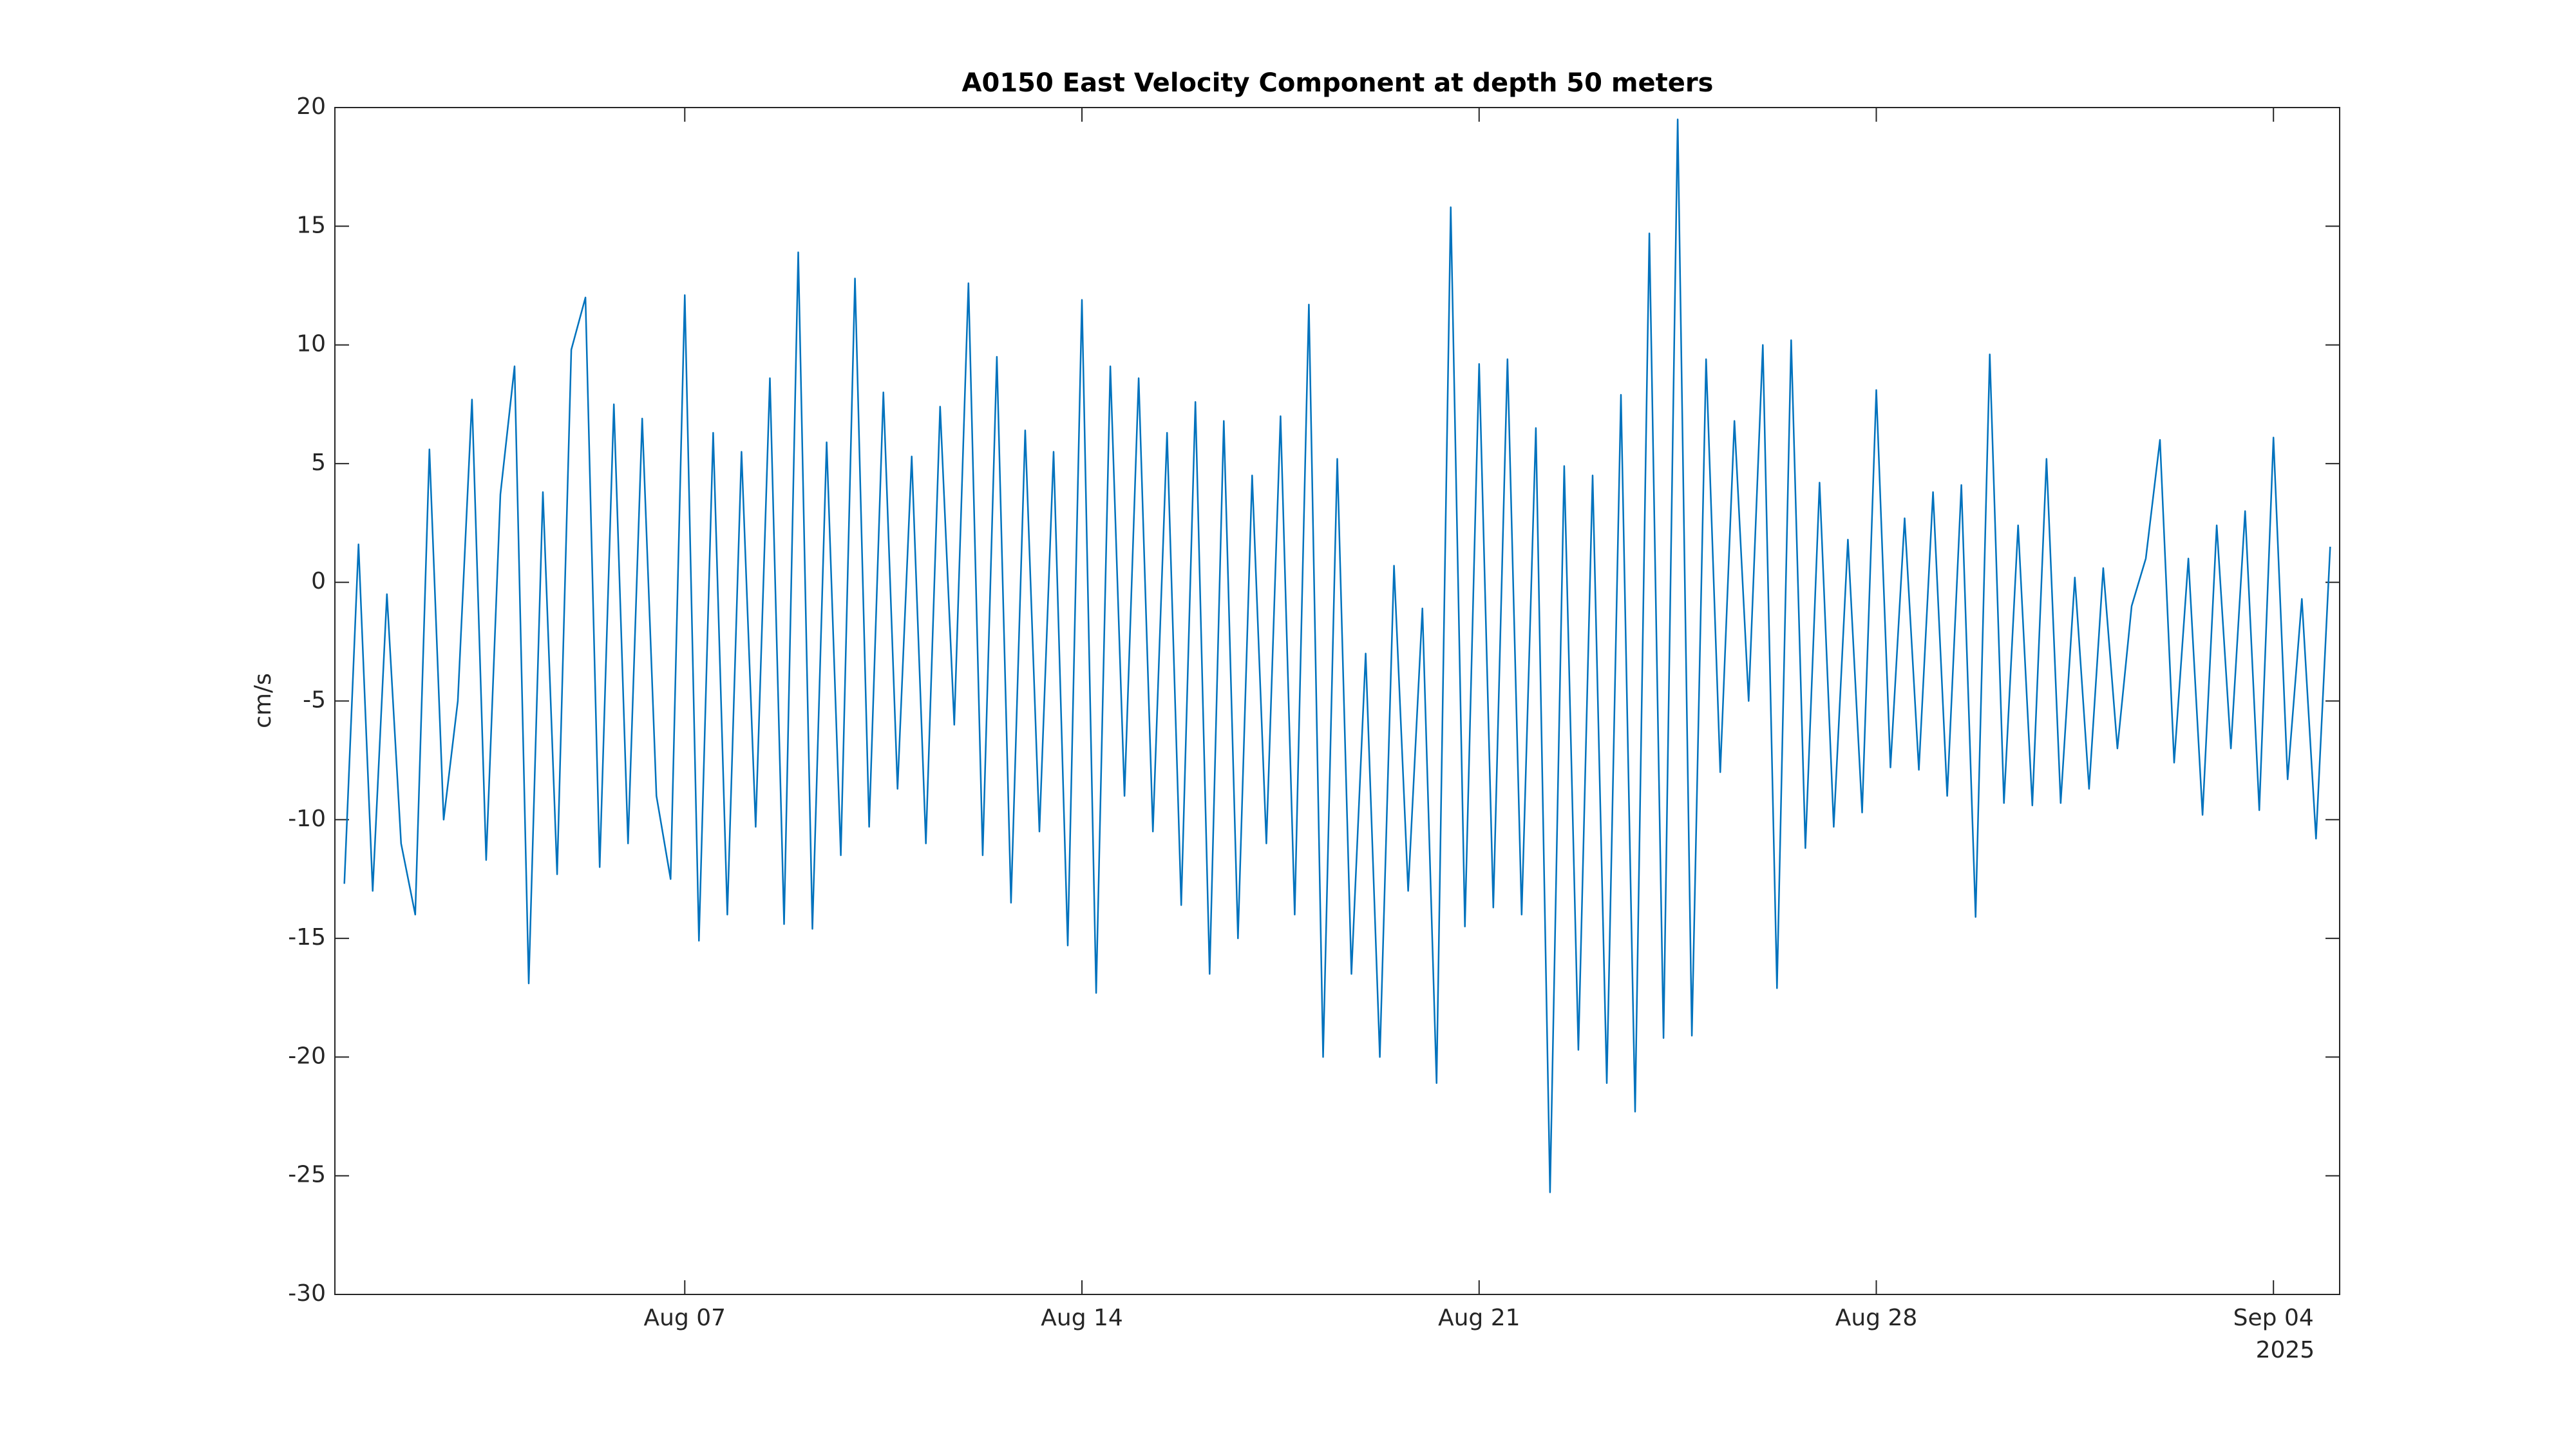 The width and height of the screenshot is (2576, 1449). Describe the element at coordinates (318, 581) in the screenshot. I see `y-tick-label: 0` at that location.